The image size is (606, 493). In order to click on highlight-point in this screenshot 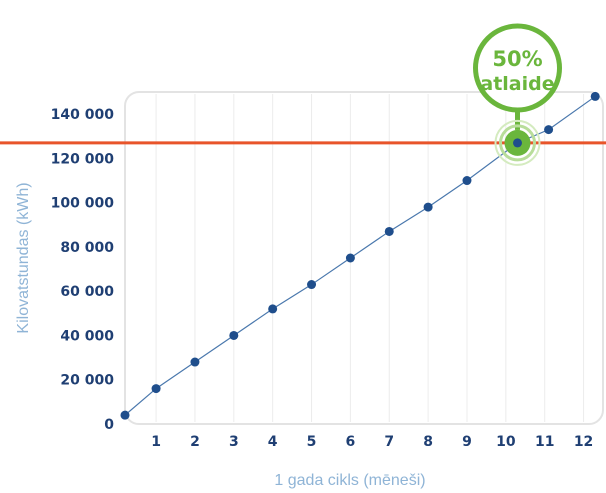, I will do `click(517, 142)`.